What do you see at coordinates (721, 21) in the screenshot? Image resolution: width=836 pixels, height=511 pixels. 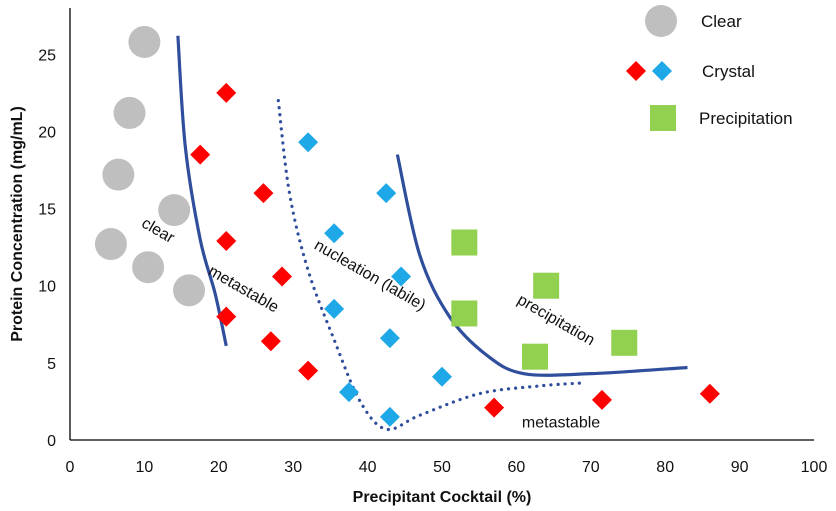 I see `legend-label: Clear` at bounding box center [721, 21].